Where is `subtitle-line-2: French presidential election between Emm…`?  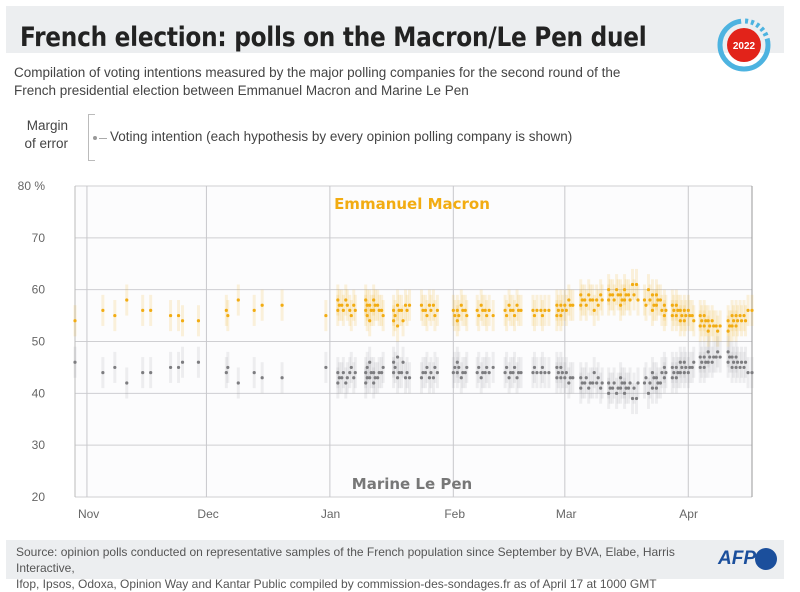
subtitle-line-2: French presidential election between Emm… is located at coordinates (241, 90).